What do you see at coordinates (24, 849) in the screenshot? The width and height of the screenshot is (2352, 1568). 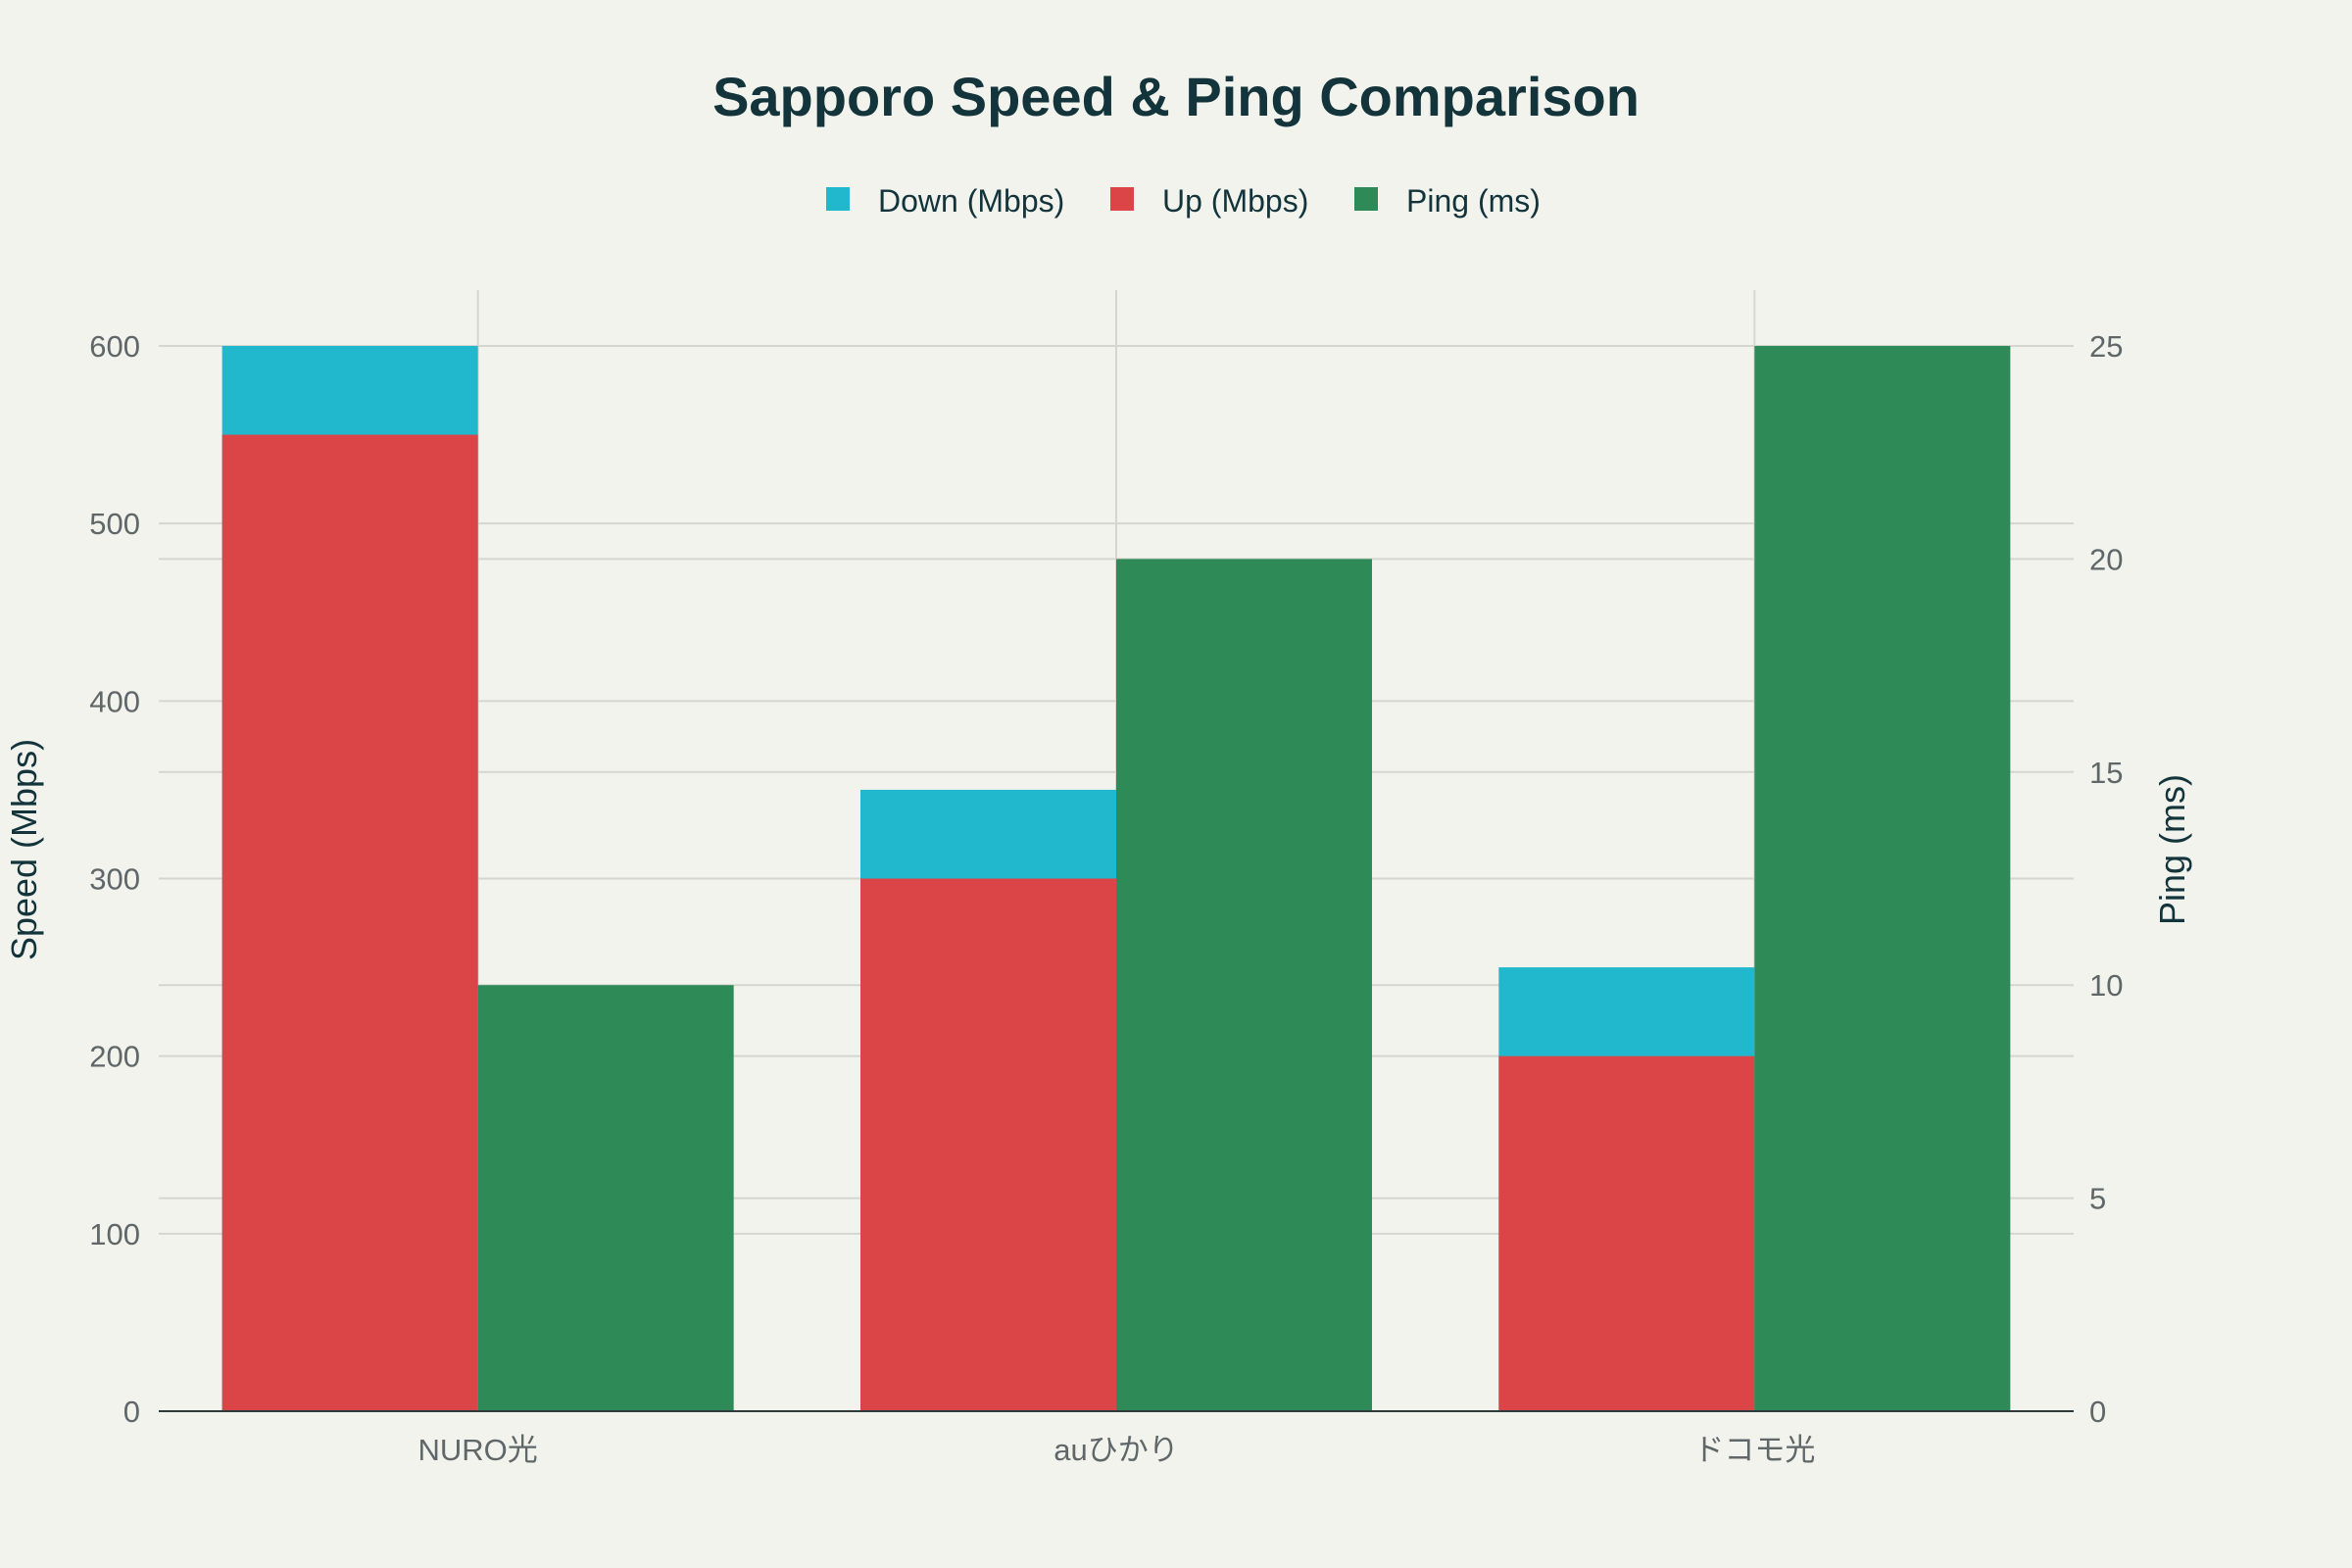 I see `y-axis-title: Speed (Mbps)` at bounding box center [24, 849].